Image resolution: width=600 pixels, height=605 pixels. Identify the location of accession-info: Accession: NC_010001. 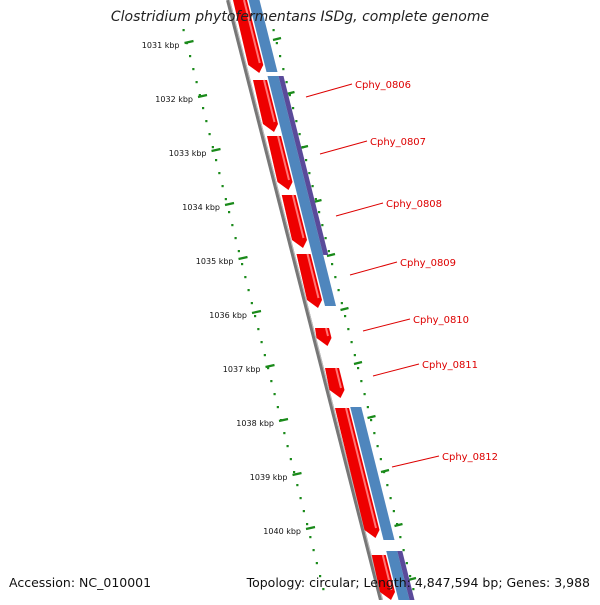
(80, 582).